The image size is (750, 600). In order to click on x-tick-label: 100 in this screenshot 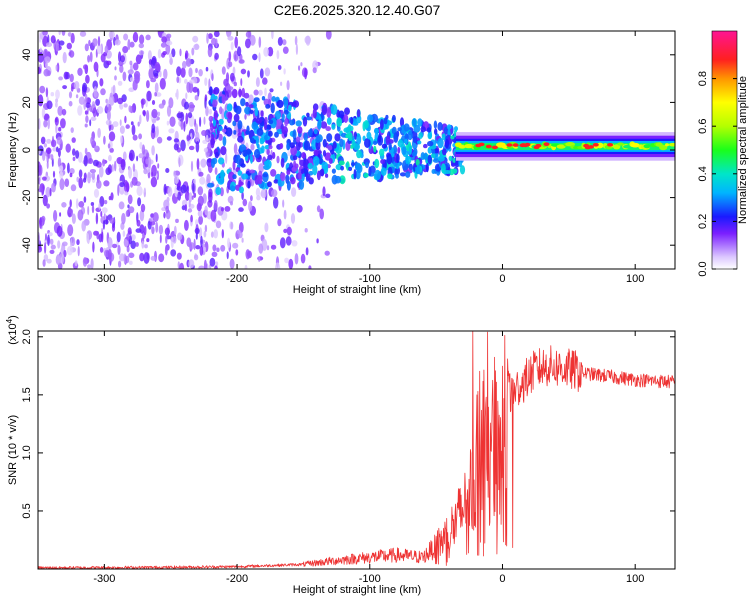, I will do `click(635, 579)`.